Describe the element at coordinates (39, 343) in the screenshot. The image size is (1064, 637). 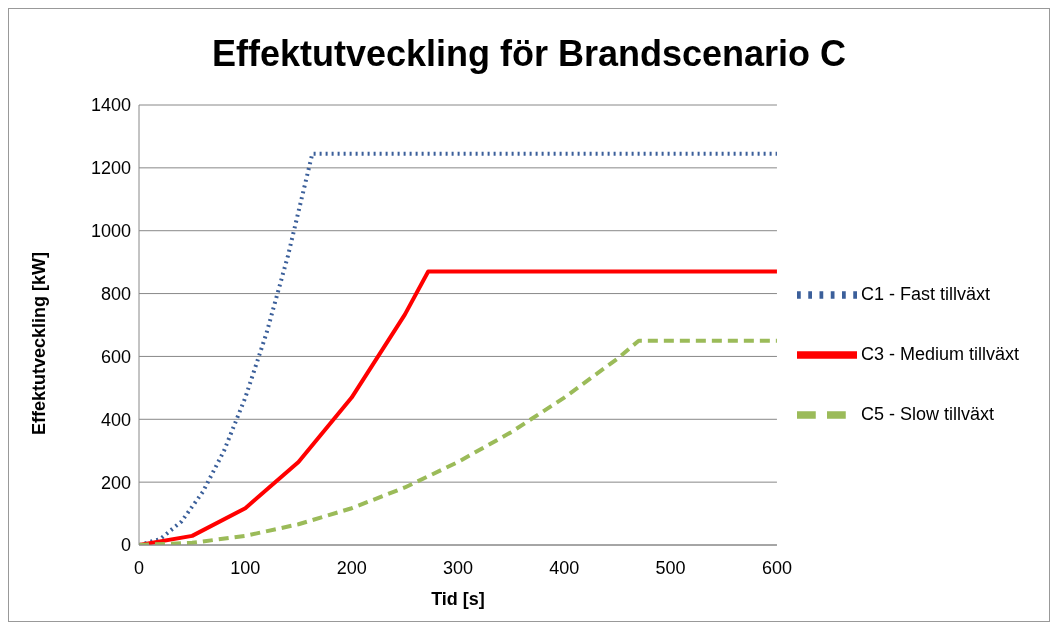
I see `y-axis-title: Effektutveckling [kW]` at that location.